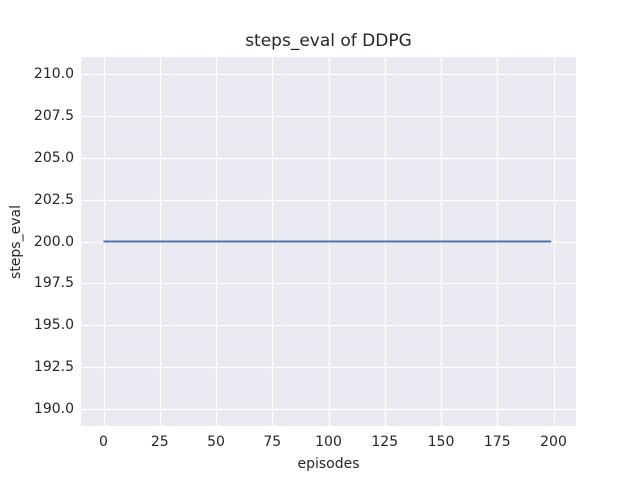 Image resolution: width=640 pixels, height=480 pixels. Describe the element at coordinates (328, 41) in the screenshot. I see `chart-title: steps_eval of DDPG` at that location.